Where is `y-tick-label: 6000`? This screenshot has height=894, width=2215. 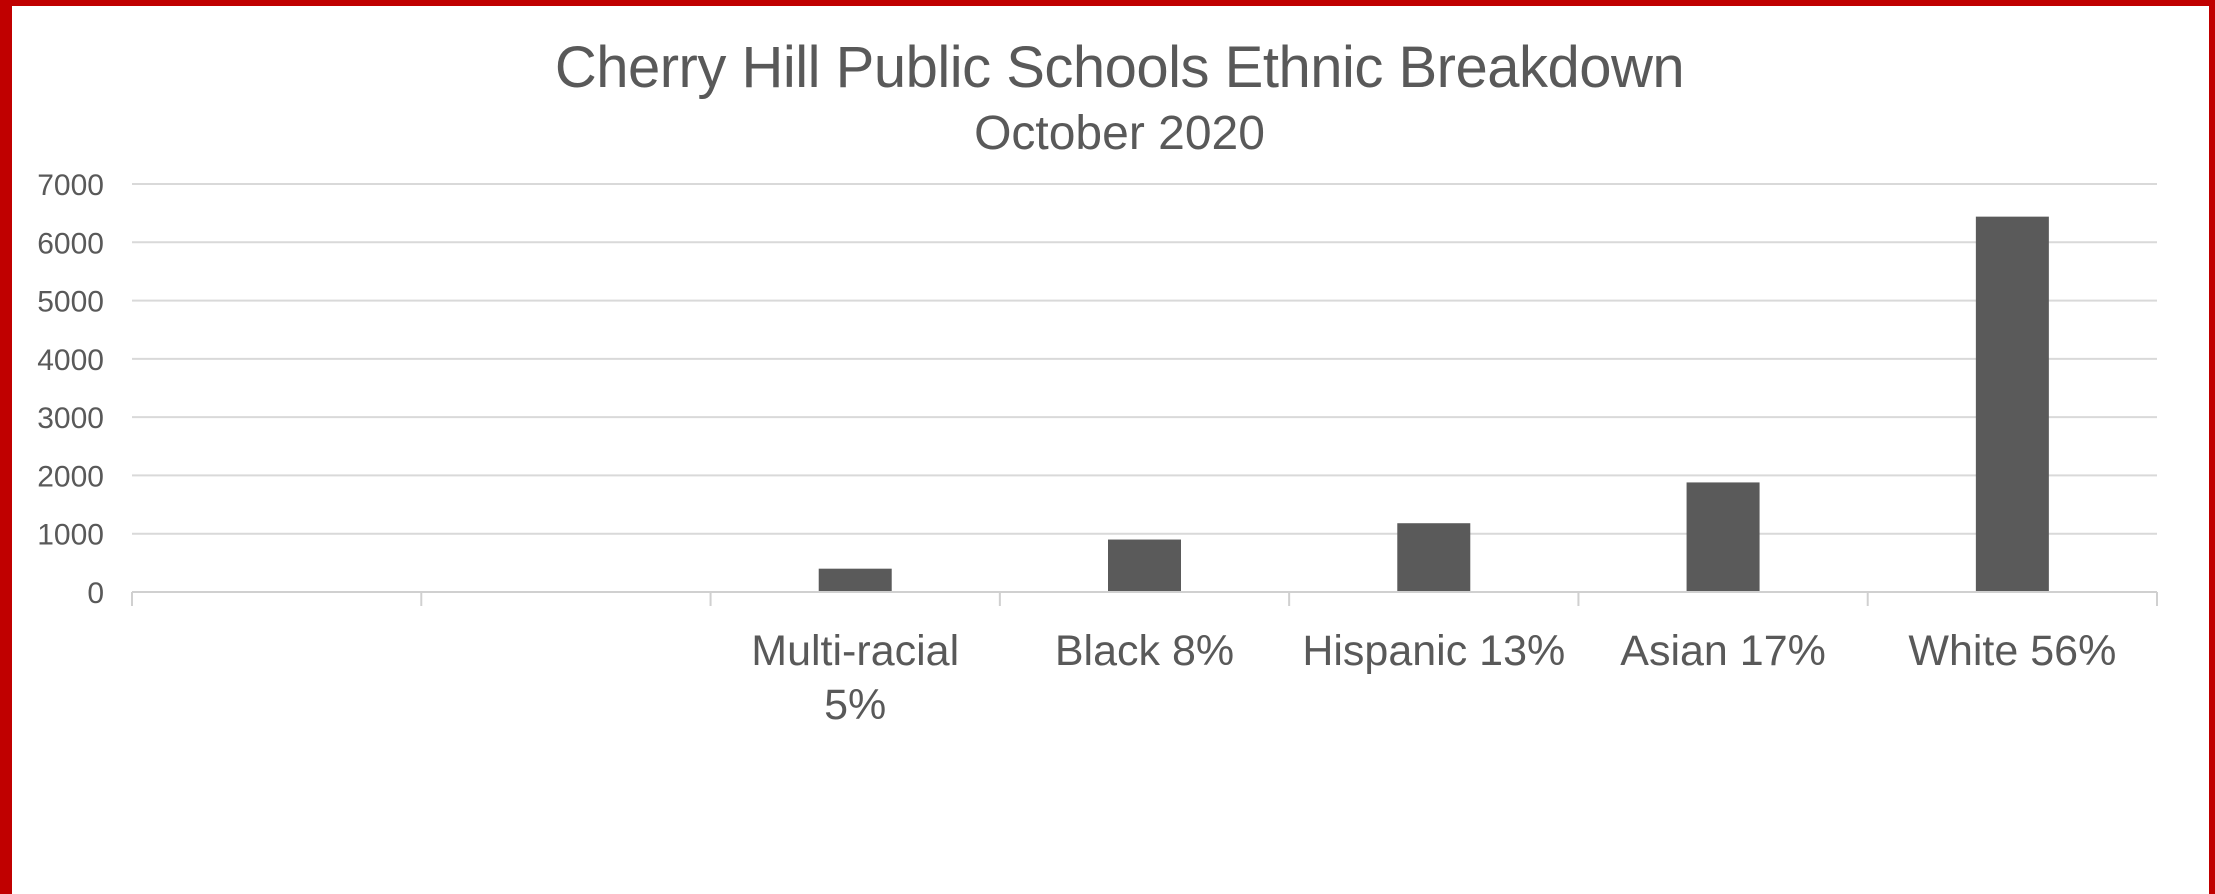 y-tick-label: 6000 is located at coordinates (70, 243).